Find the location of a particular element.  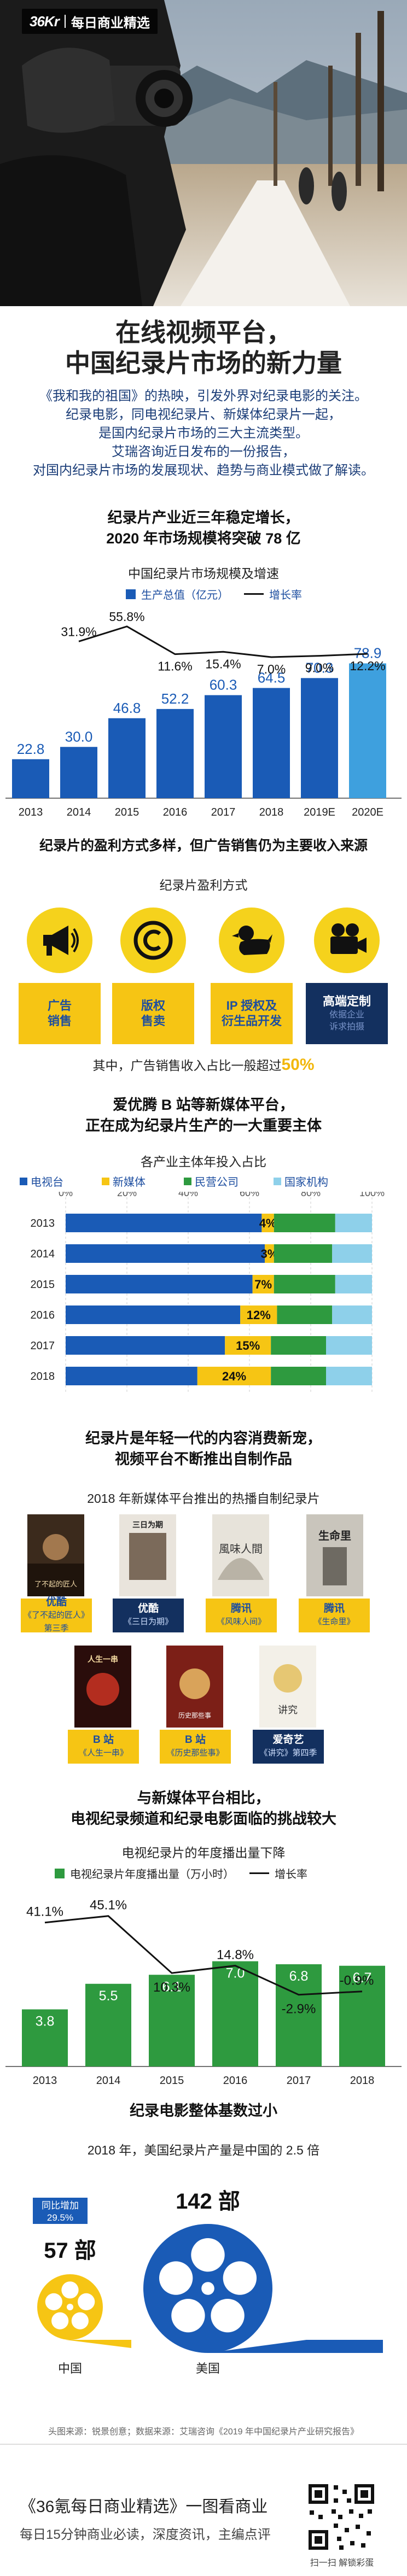

tv-legend-line-label: 增长率 is located at coordinates (291, 1875).